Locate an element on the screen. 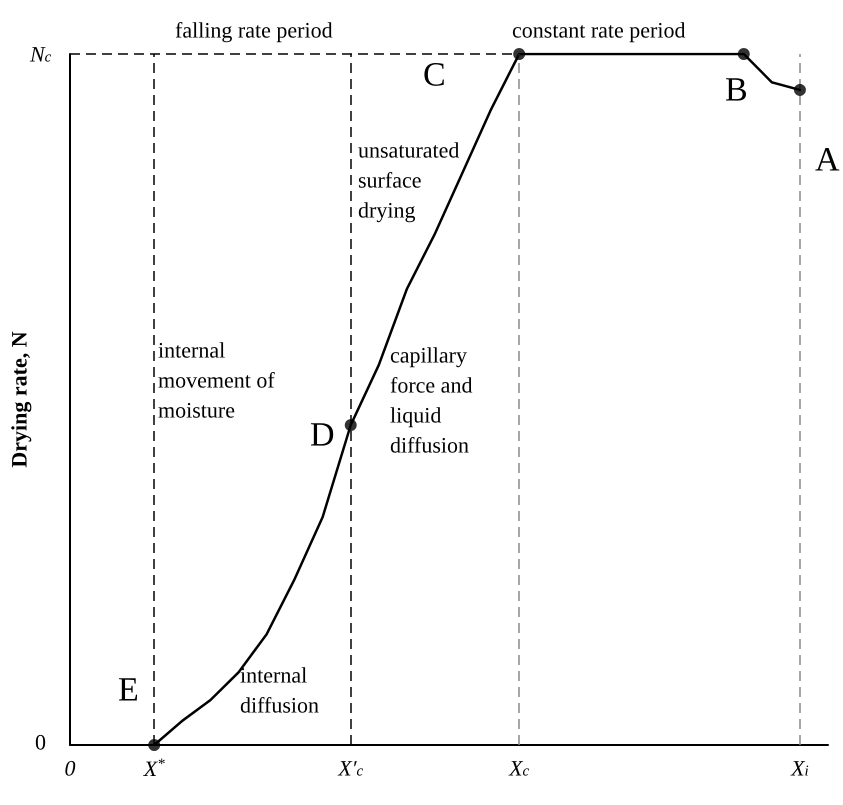 The width and height of the screenshot is (843, 805). y-axis-title: Drying rate, N is located at coordinates (19, 399).